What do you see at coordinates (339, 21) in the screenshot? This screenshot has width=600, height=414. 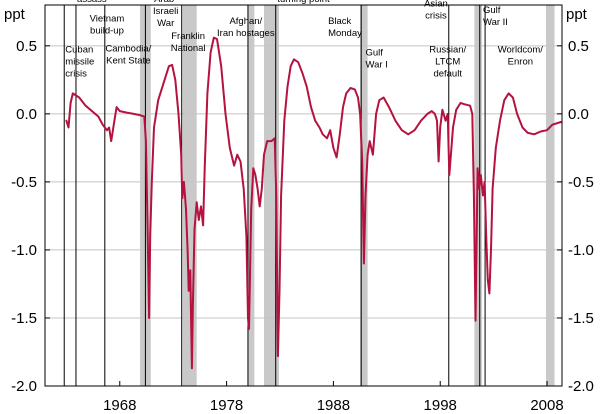 I see `event-label-line: Black` at bounding box center [339, 21].